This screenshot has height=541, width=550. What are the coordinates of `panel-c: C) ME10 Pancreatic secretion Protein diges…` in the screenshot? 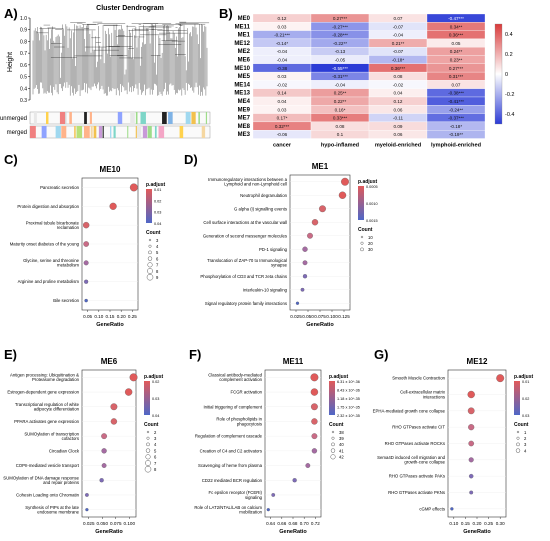 It's located at (85, 242).